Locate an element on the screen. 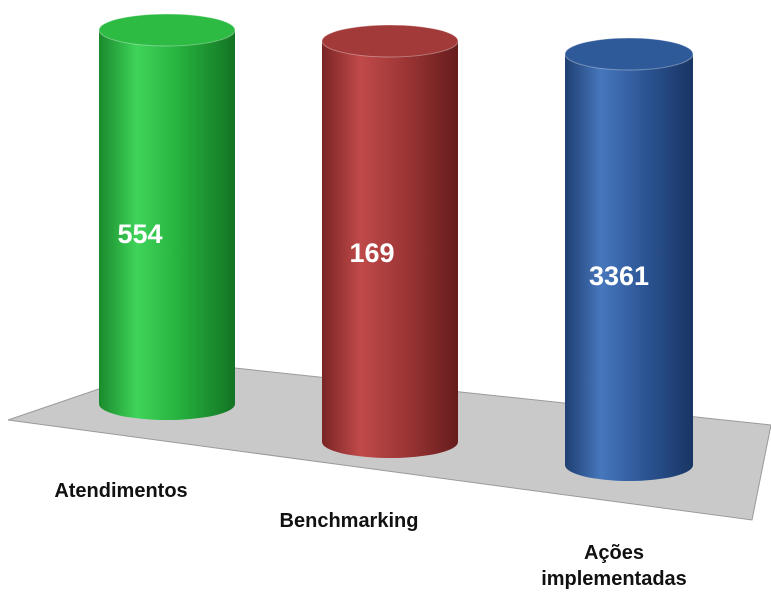  bar-2: 3361 is located at coordinates (629, 259).